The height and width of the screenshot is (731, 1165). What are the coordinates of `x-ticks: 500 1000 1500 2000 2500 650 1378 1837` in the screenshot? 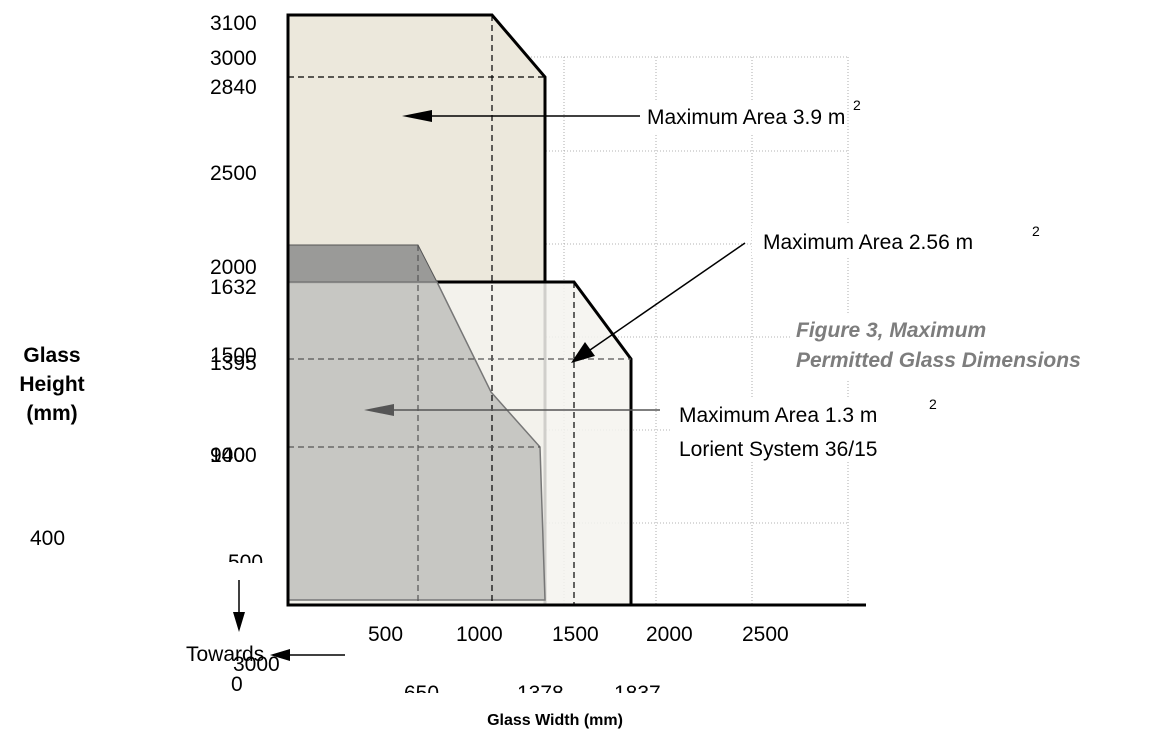 It's located at (578, 664).